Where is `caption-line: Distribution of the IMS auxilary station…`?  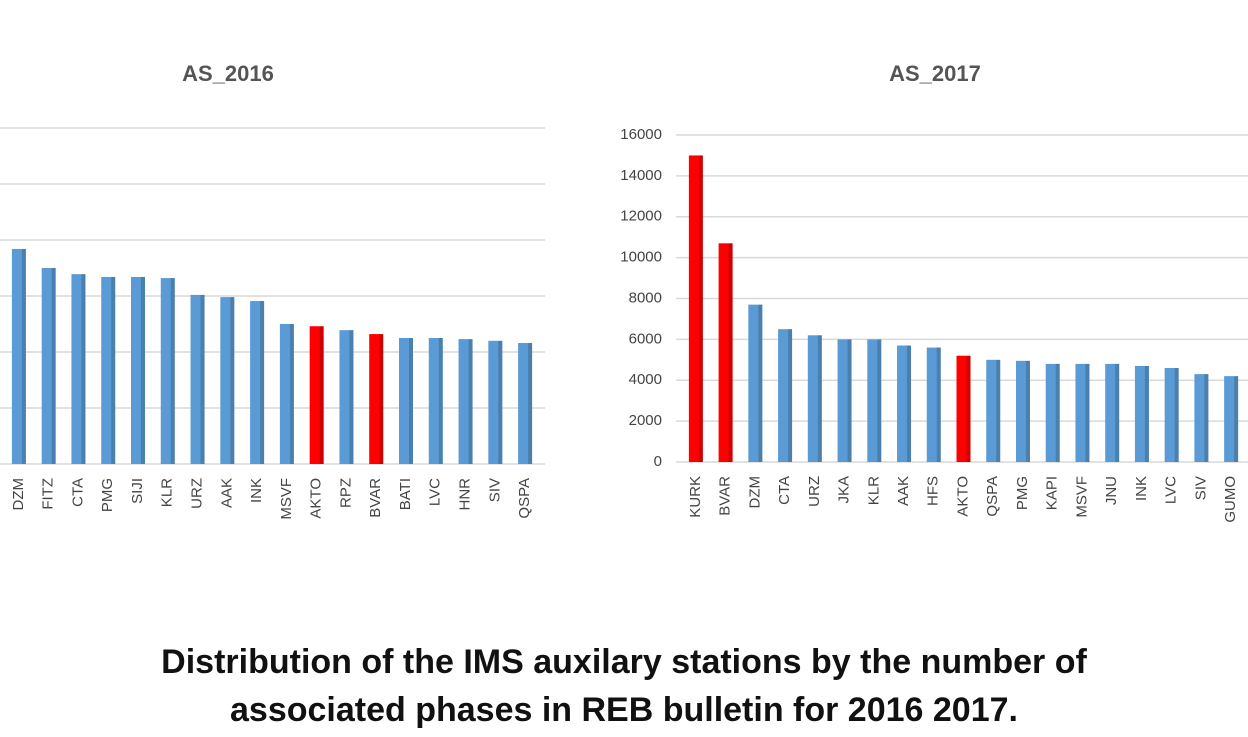 caption-line: Distribution of the IMS auxilary station… is located at coordinates (624, 662).